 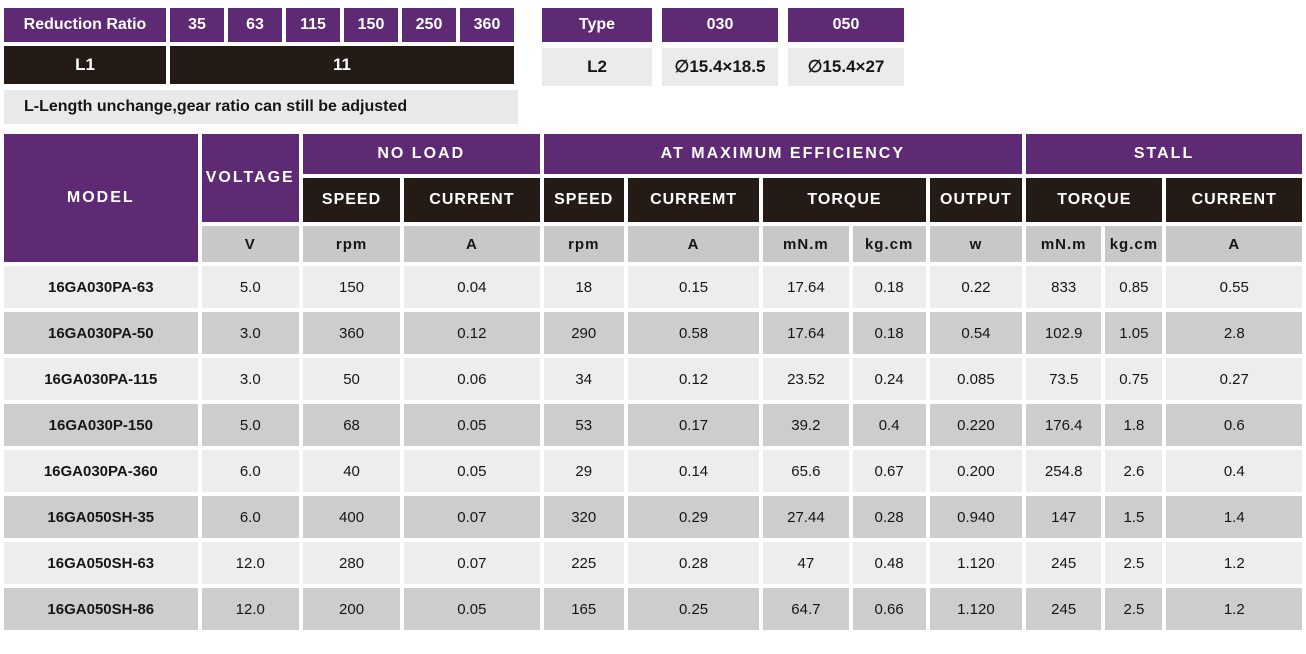 I want to click on reduction-ratio-value: 115, so click(x=313, y=25).